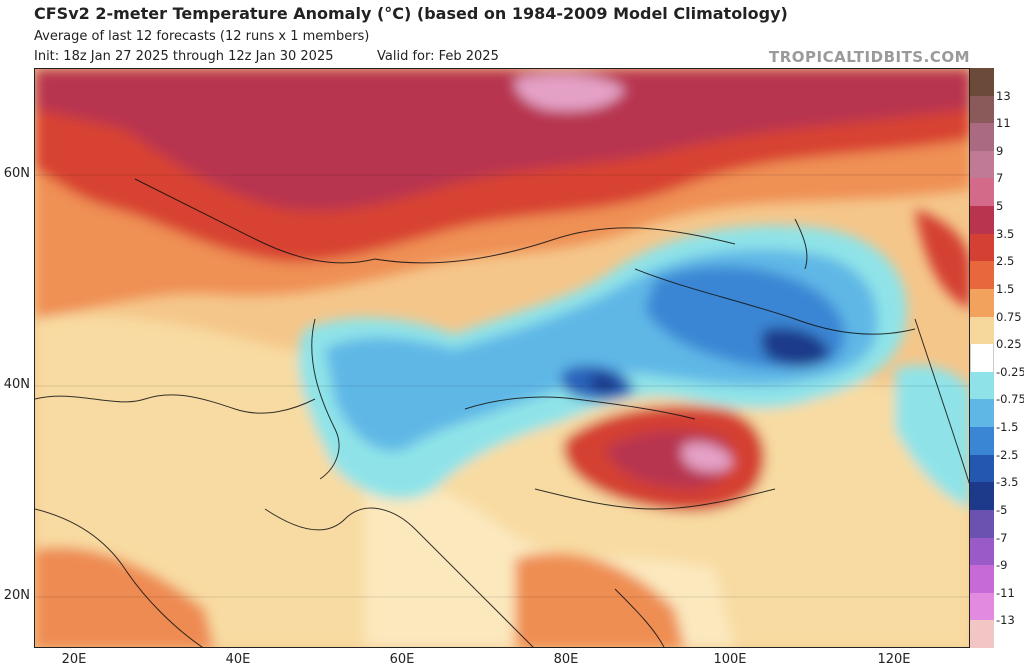 The width and height of the screenshot is (1024, 668). What do you see at coordinates (655, 499) in the screenshot?
I see `border-himalaya` at bounding box center [655, 499].